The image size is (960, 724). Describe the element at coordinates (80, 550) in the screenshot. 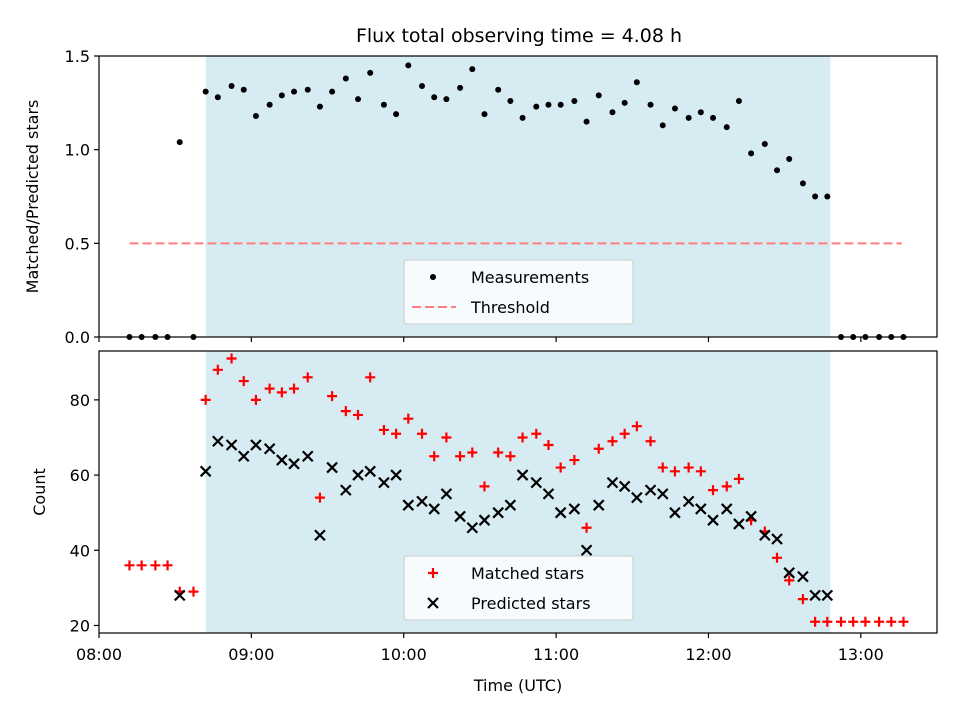

I see `y-tick-label: 40` at that location.